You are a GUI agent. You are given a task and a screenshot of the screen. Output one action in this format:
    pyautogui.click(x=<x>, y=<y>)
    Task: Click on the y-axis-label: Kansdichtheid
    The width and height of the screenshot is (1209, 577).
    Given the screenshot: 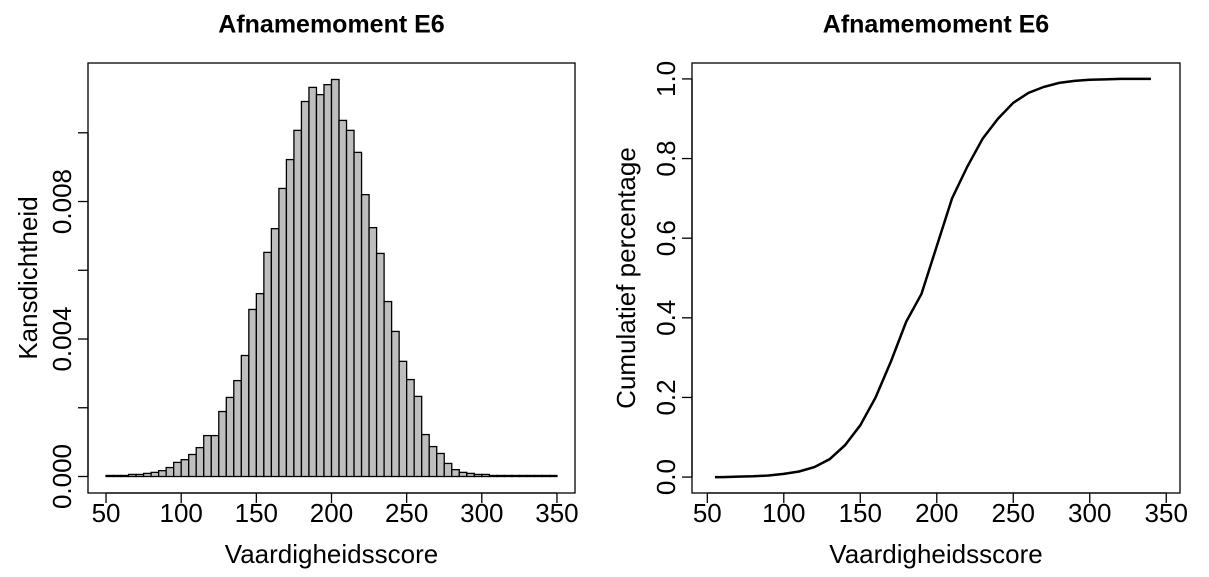 What is the action you would take?
    pyautogui.click(x=28, y=277)
    